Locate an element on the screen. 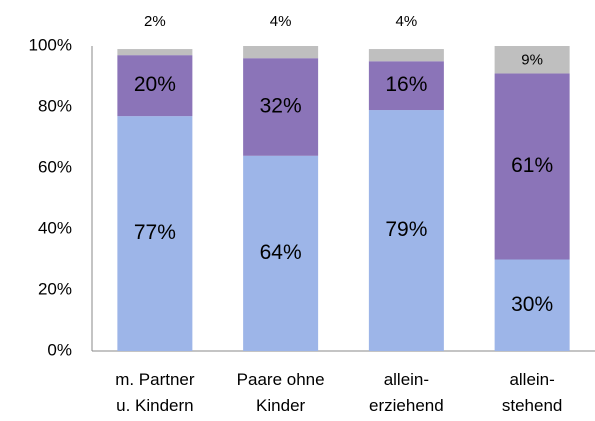 The width and height of the screenshot is (595, 421). y-tick-label: 40% is located at coordinates (55, 227).